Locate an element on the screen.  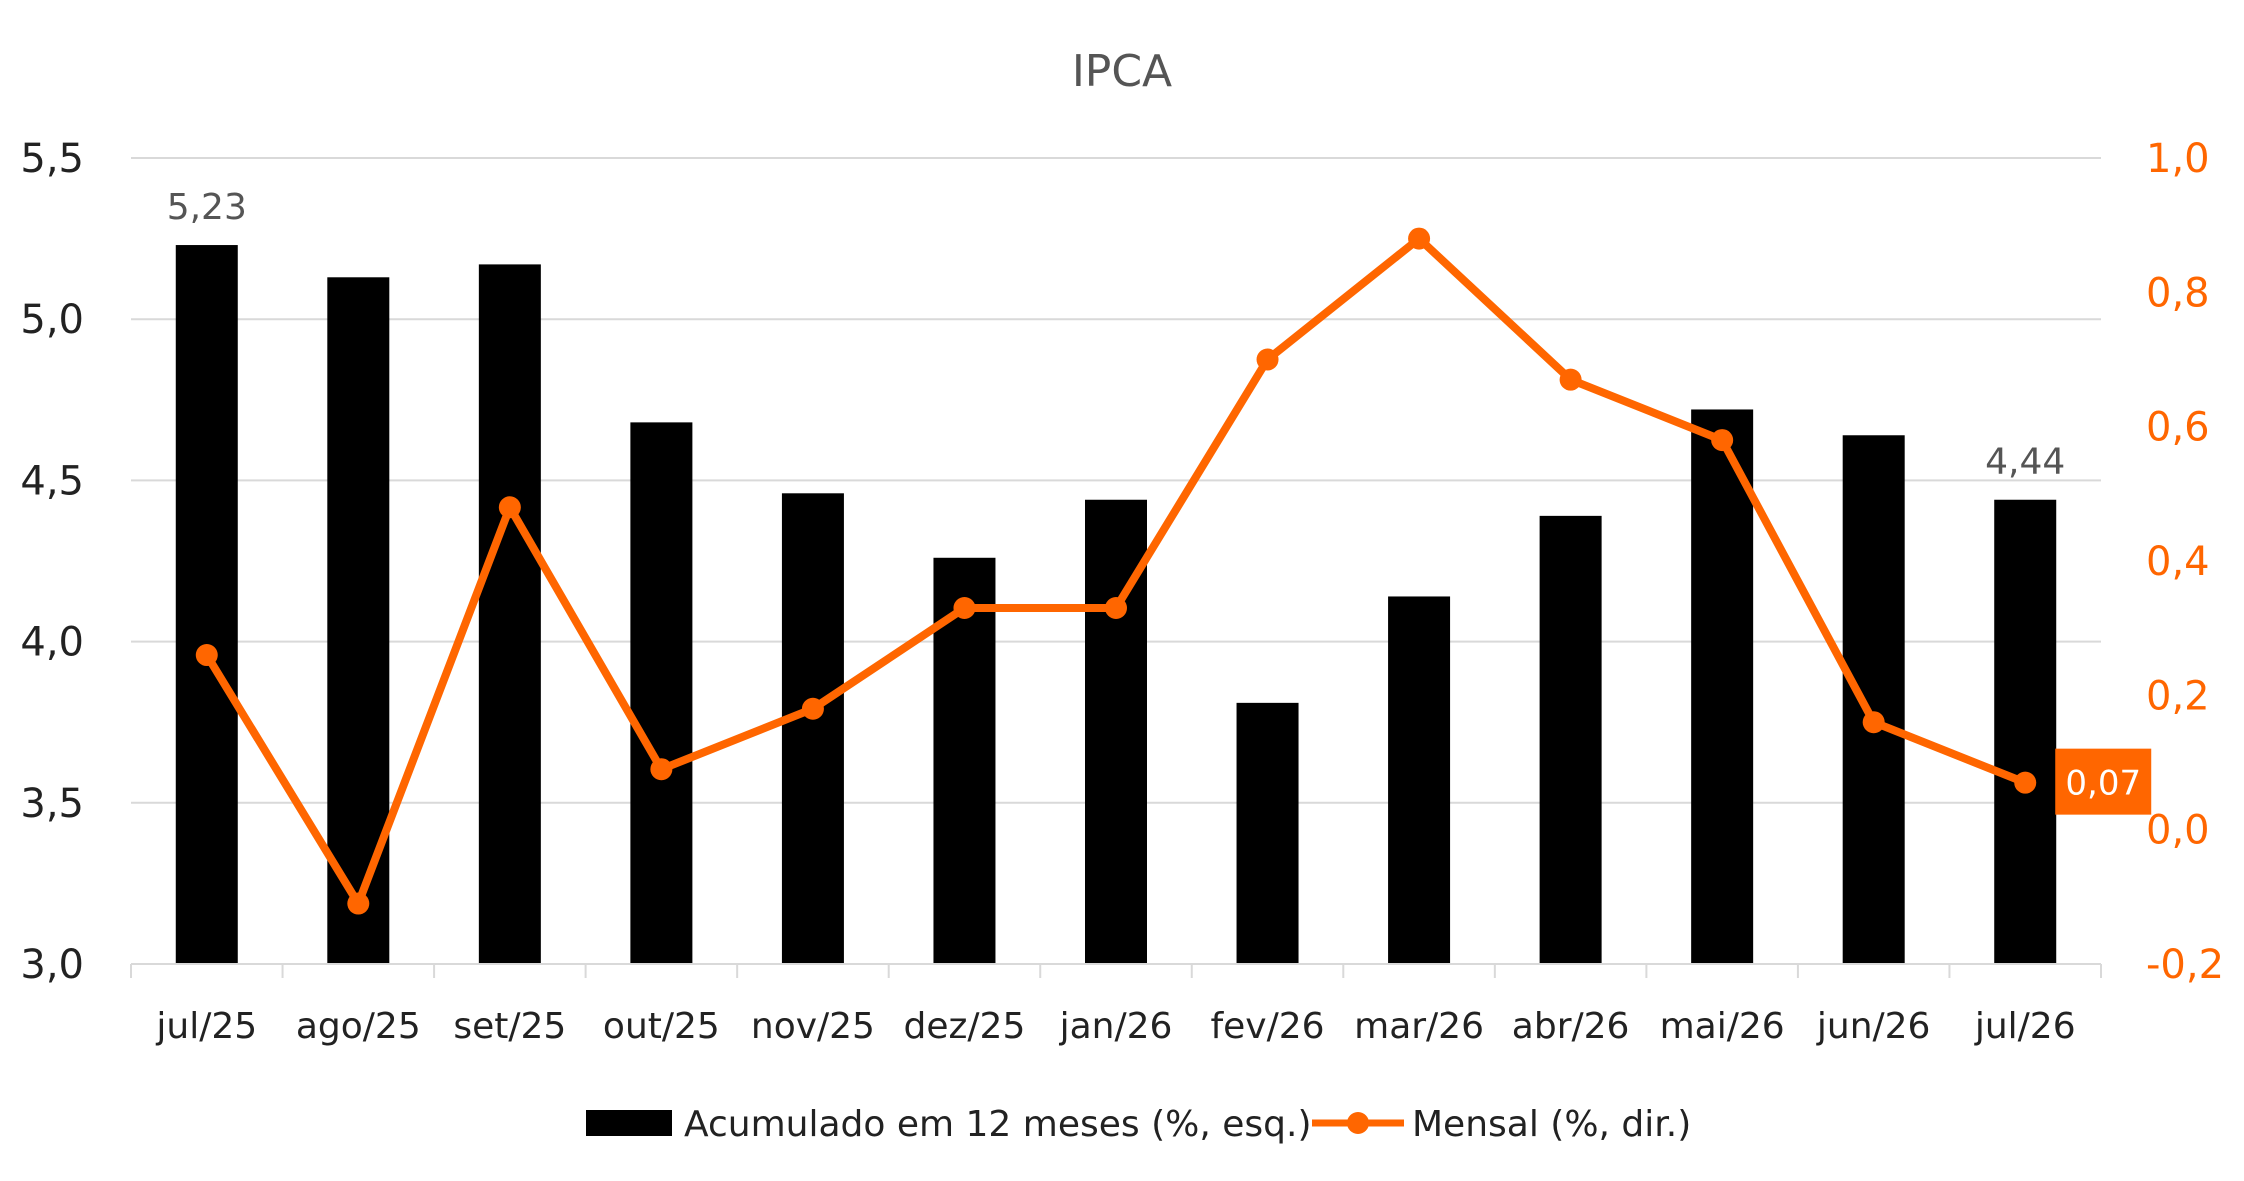
y-right-tick-label: 0,2 is located at coordinates (2178, 696).